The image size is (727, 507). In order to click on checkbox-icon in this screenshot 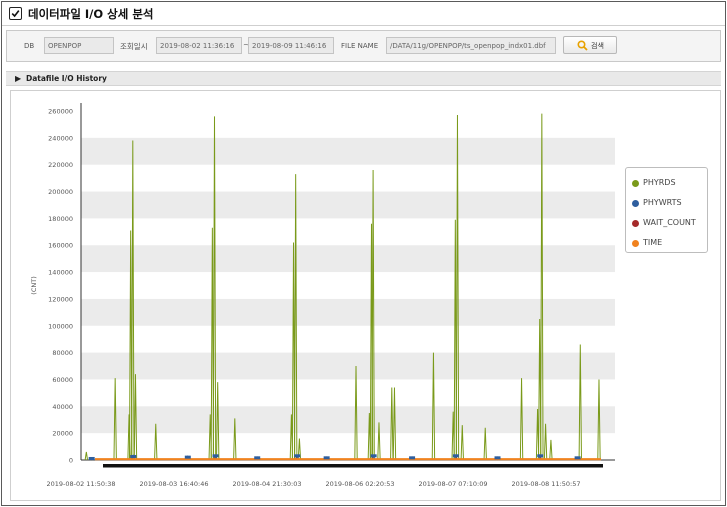, I will do `click(15, 13)`.